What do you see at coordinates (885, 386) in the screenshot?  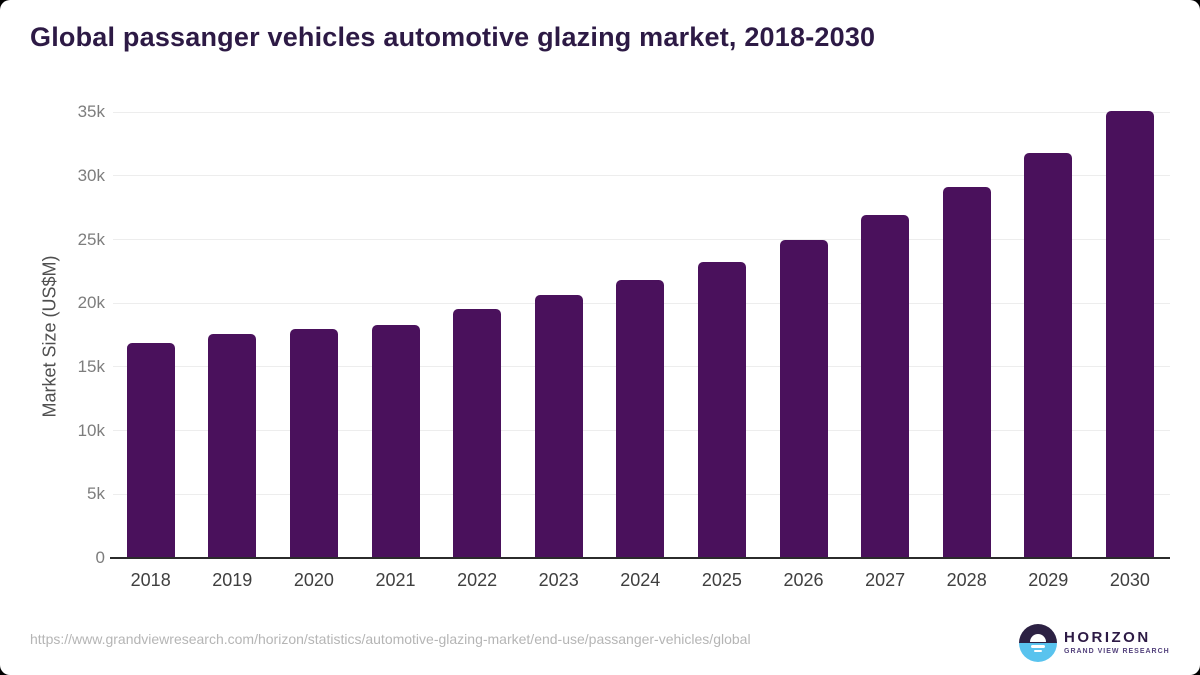 I see `bar-2027` at bounding box center [885, 386].